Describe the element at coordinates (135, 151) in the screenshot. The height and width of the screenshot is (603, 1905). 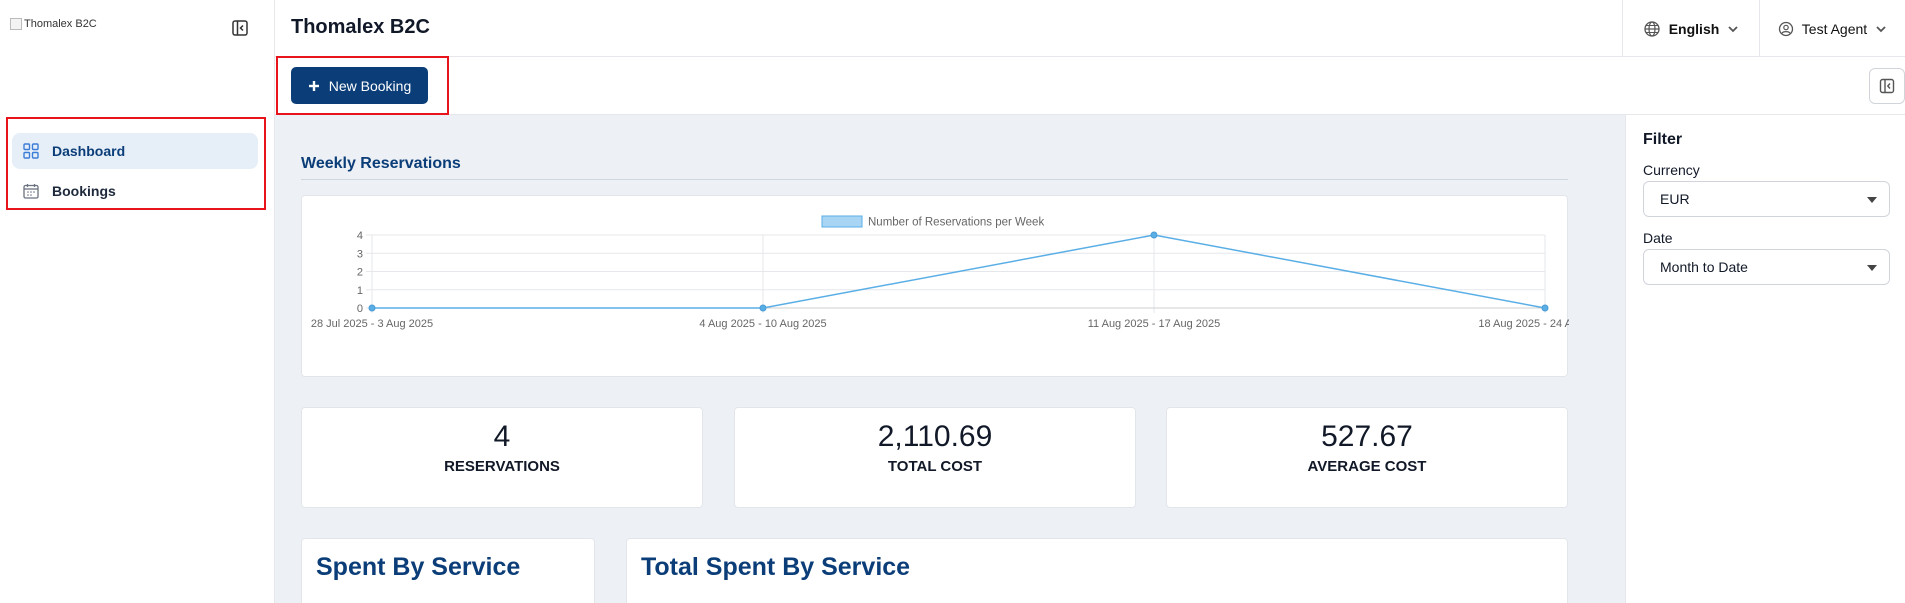
I see `sidebar-item-dashboard: Dashboard` at that location.